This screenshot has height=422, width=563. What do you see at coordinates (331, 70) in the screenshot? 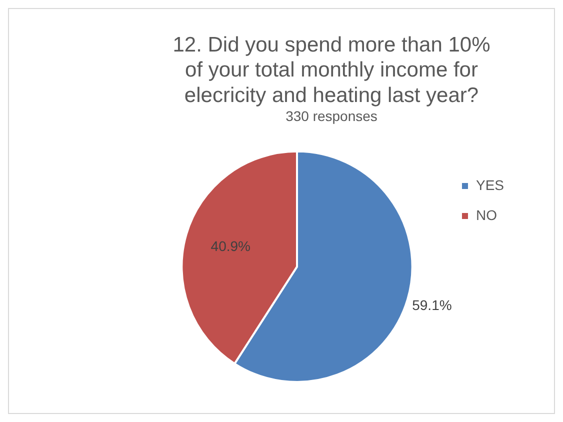
I see `chart-title: 12. Did you spend more than 10% of your total monthly income for elecricity and heating last year?` at bounding box center [331, 70].